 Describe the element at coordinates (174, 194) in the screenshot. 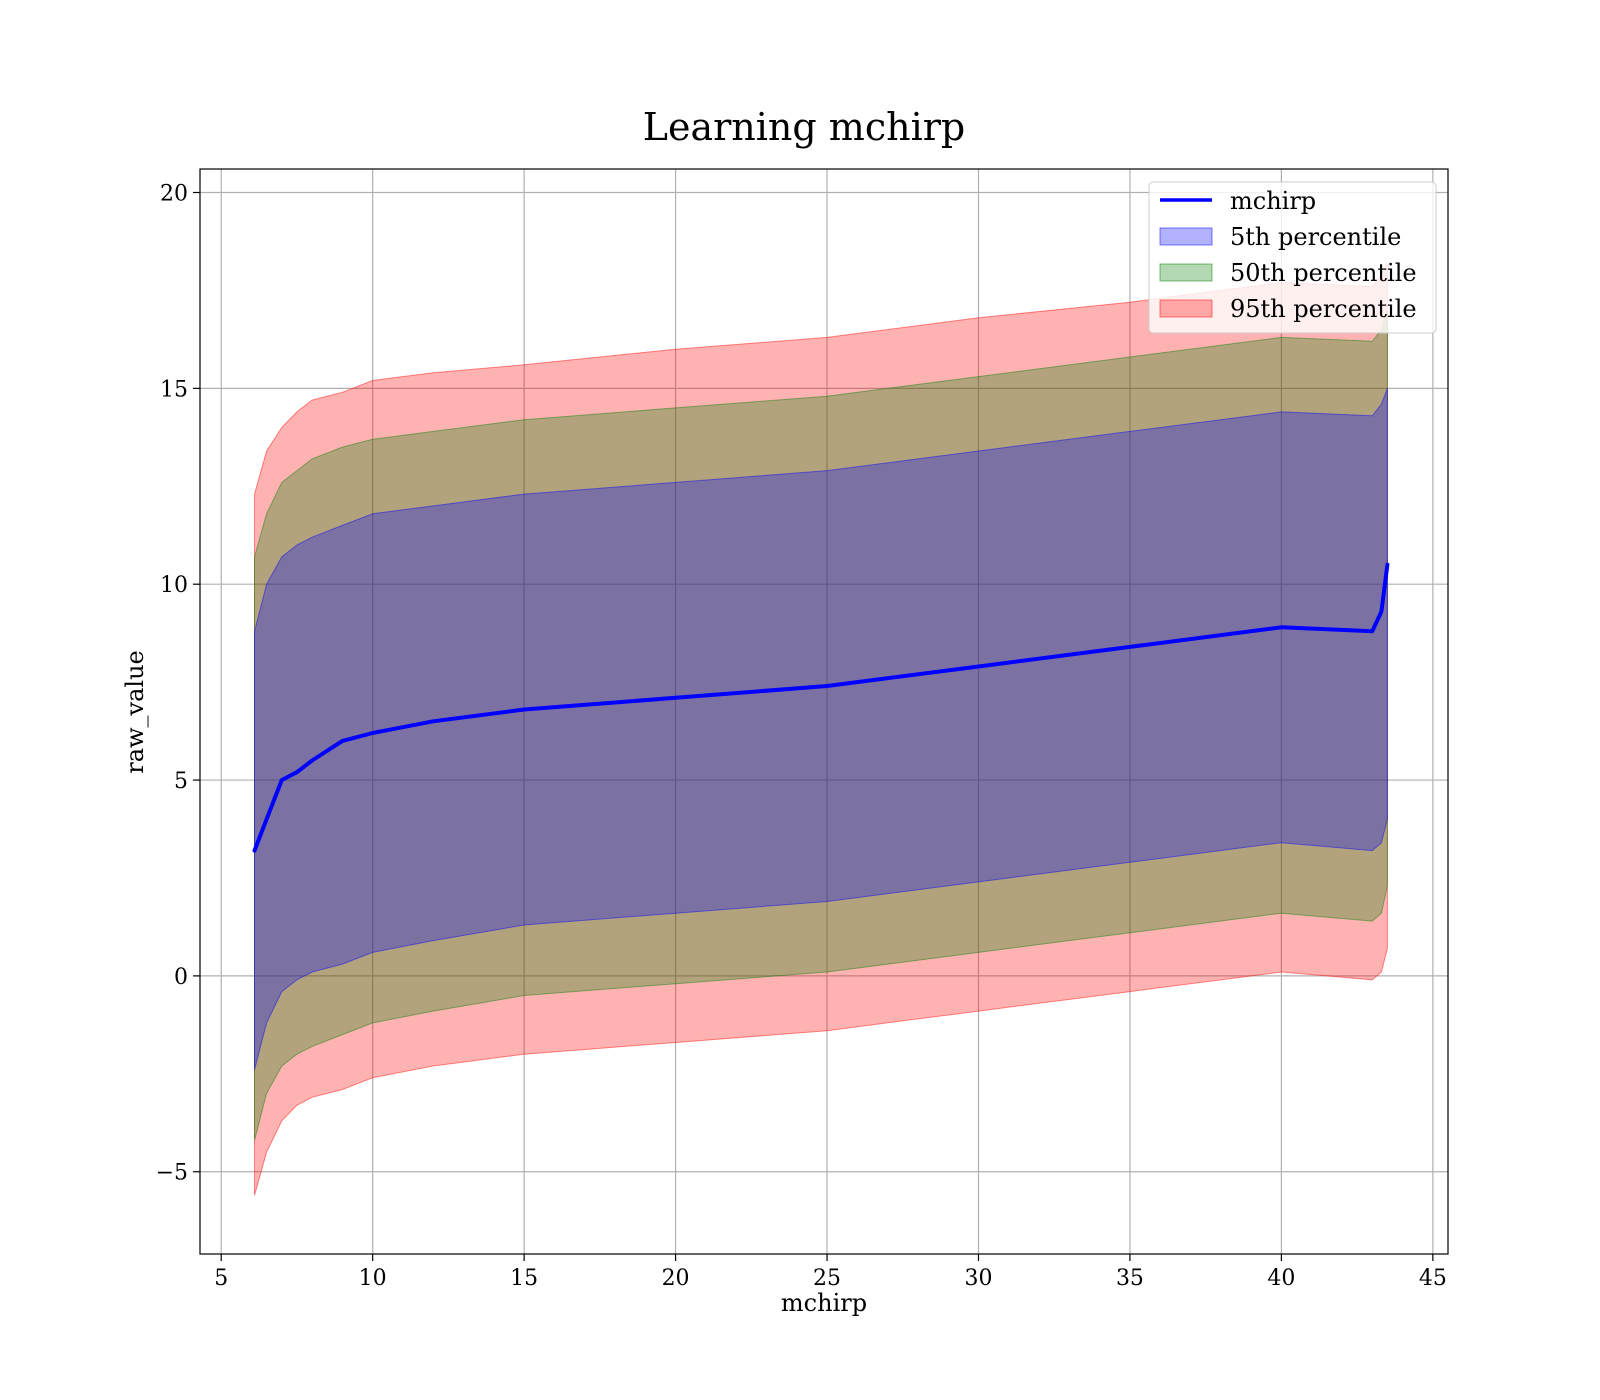

I see `y-tick-label: 20` at that location.